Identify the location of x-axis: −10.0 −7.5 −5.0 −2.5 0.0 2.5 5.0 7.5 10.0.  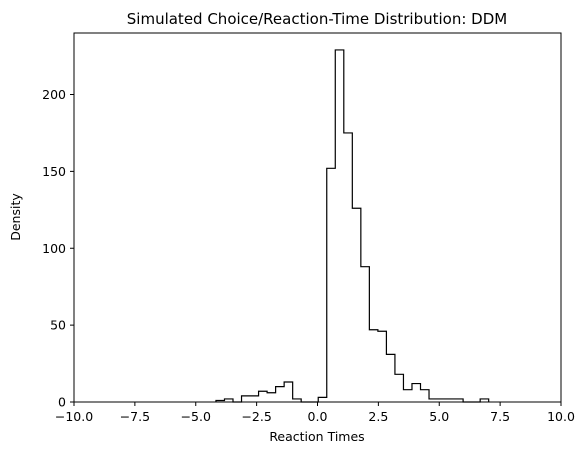
(315, 413).